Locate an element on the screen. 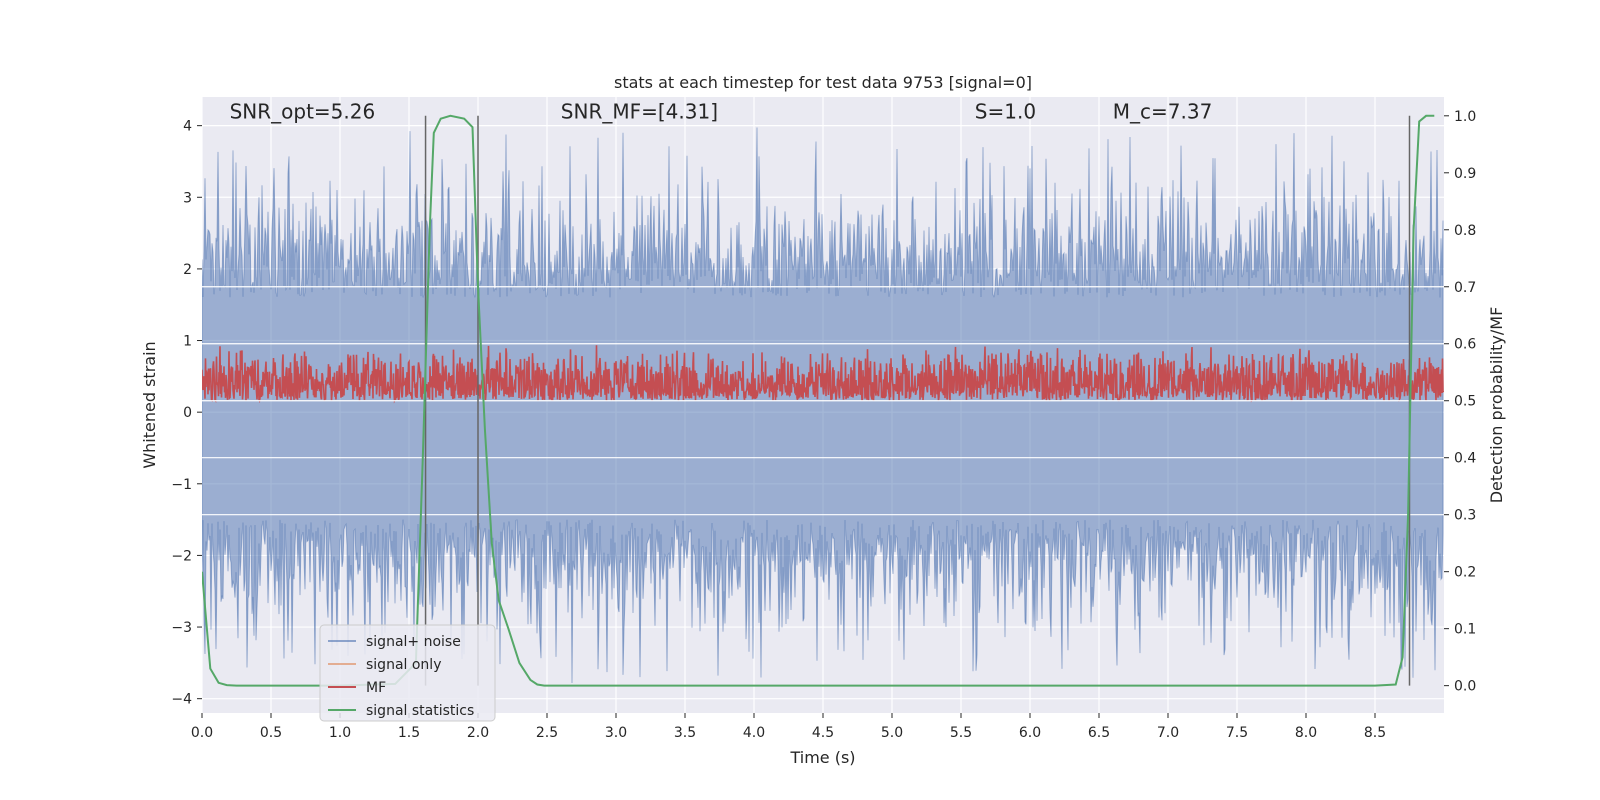  series-mf is located at coordinates (823, 374).